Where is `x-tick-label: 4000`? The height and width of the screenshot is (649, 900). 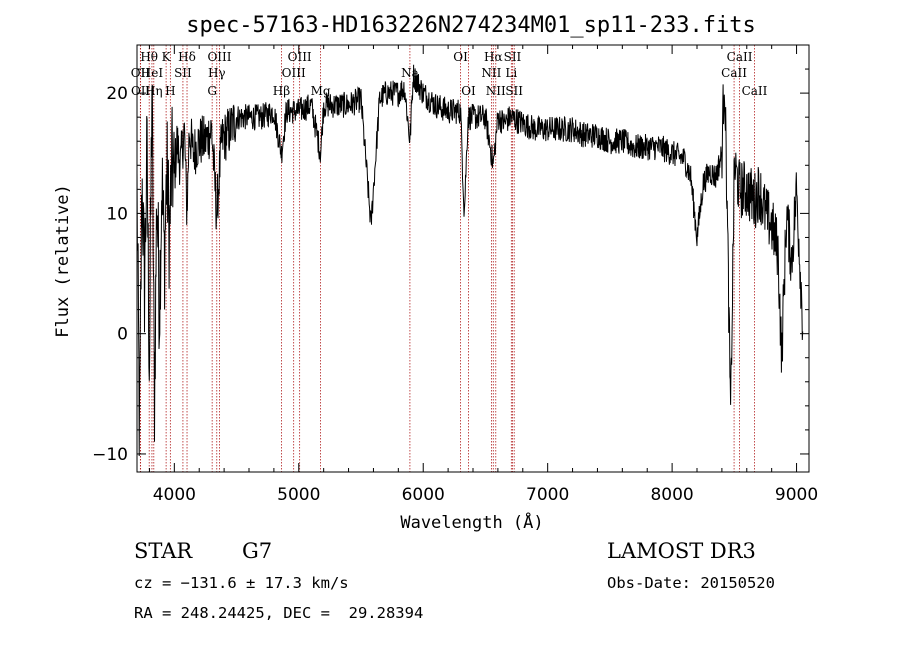
x-tick-label: 4000 is located at coordinates (174, 495).